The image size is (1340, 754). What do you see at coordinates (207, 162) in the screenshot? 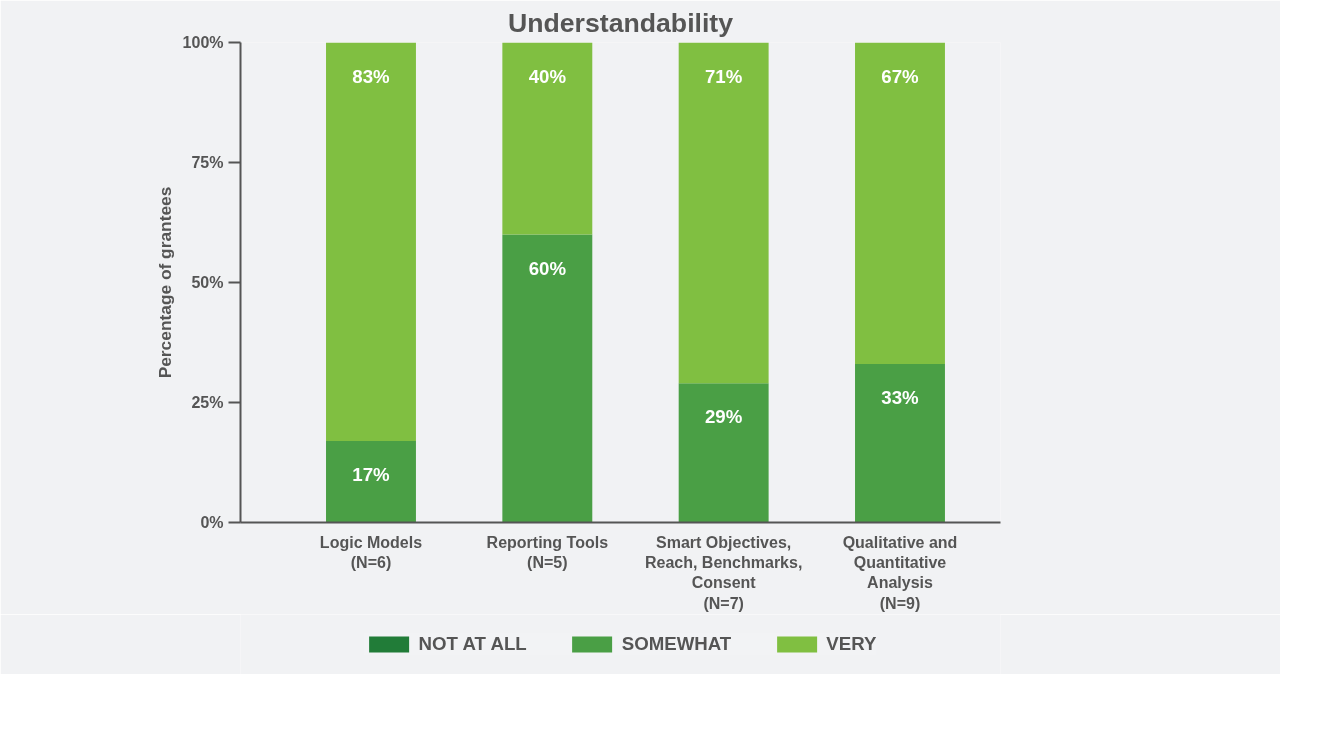
I see `y-tick-label: 75%` at bounding box center [207, 162].